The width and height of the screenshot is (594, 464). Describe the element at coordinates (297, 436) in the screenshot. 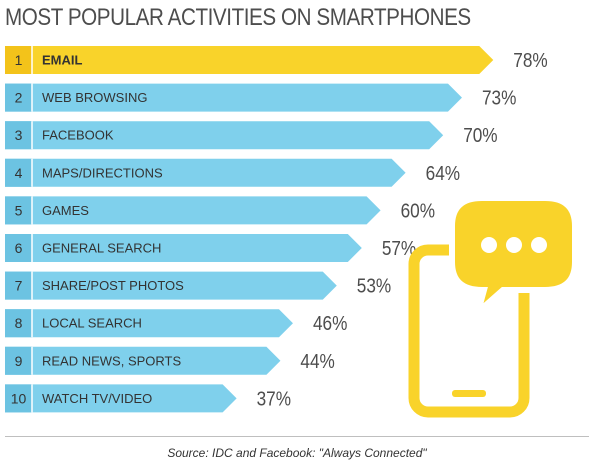

I see `divider` at that location.